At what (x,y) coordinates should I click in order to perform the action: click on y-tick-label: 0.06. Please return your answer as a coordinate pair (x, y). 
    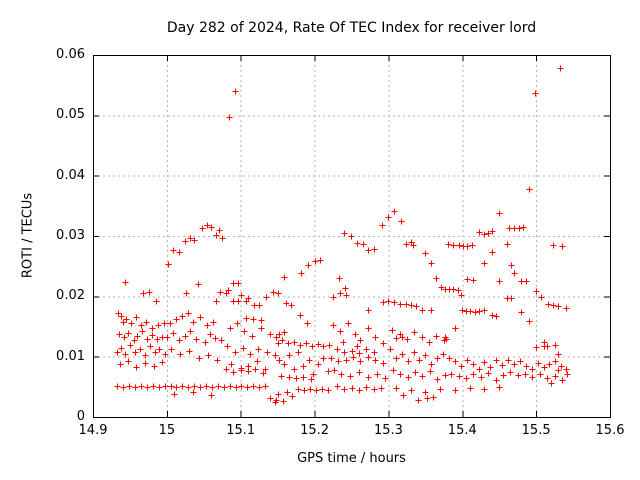
    Looking at the image, I should click on (70, 54).